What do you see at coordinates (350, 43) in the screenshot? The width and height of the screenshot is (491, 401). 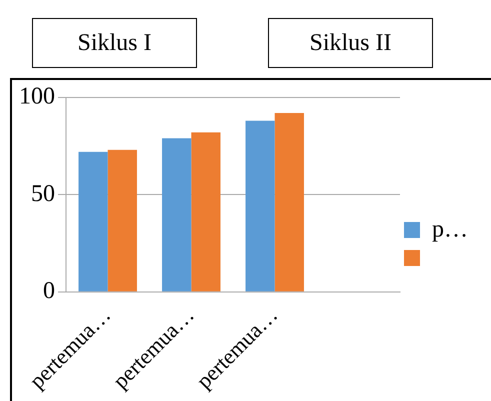 I see `text: Siklus II` at bounding box center [350, 43].